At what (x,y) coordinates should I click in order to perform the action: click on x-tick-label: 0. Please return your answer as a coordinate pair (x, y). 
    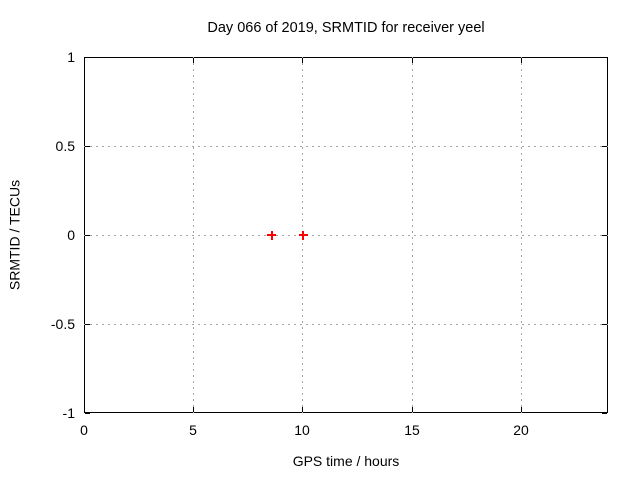
    Looking at the image, I should click on (84, 430).